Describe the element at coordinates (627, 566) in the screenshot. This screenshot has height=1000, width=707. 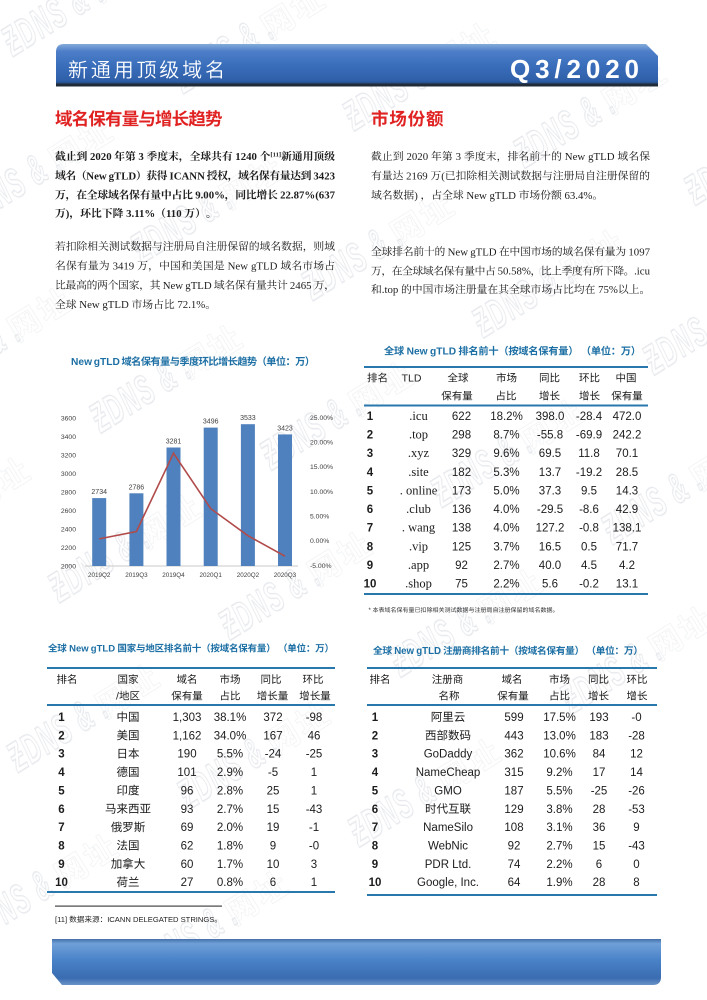
I see `svg-text: 4.2` at that location.